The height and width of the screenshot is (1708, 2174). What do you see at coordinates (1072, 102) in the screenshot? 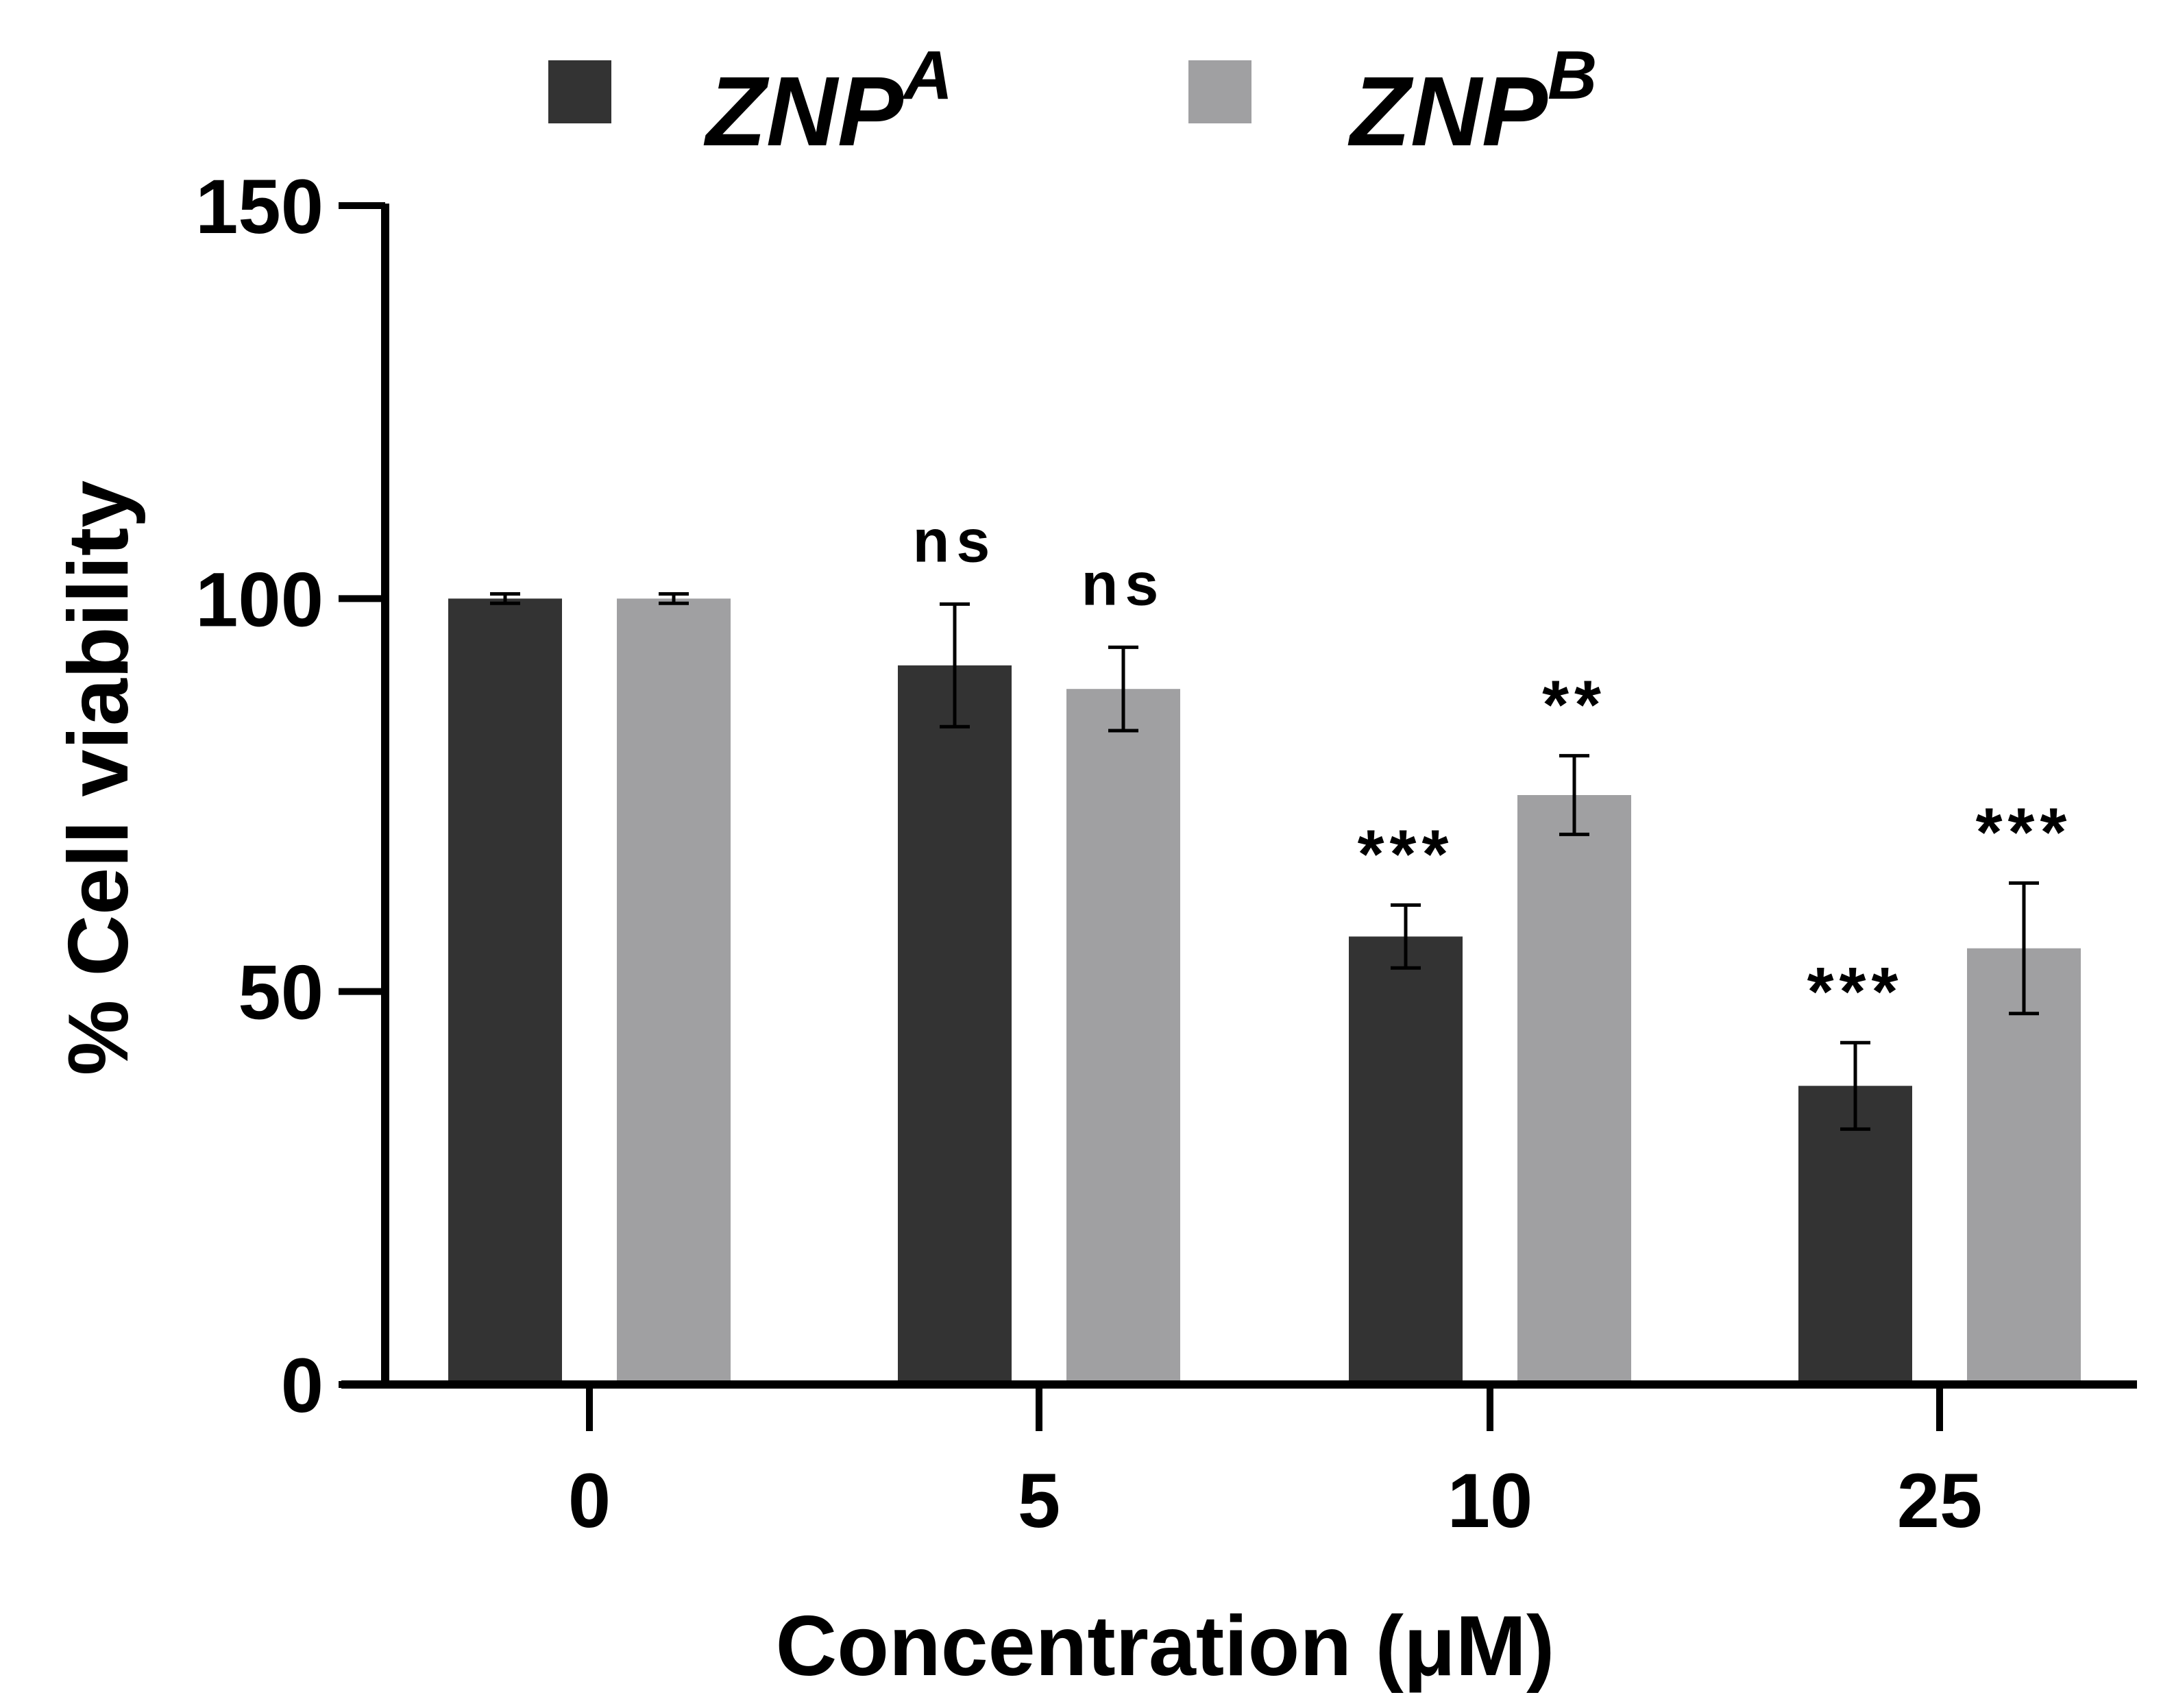
I see `legend: ZNPA ZNPB` at bounding box center [1072, 102].